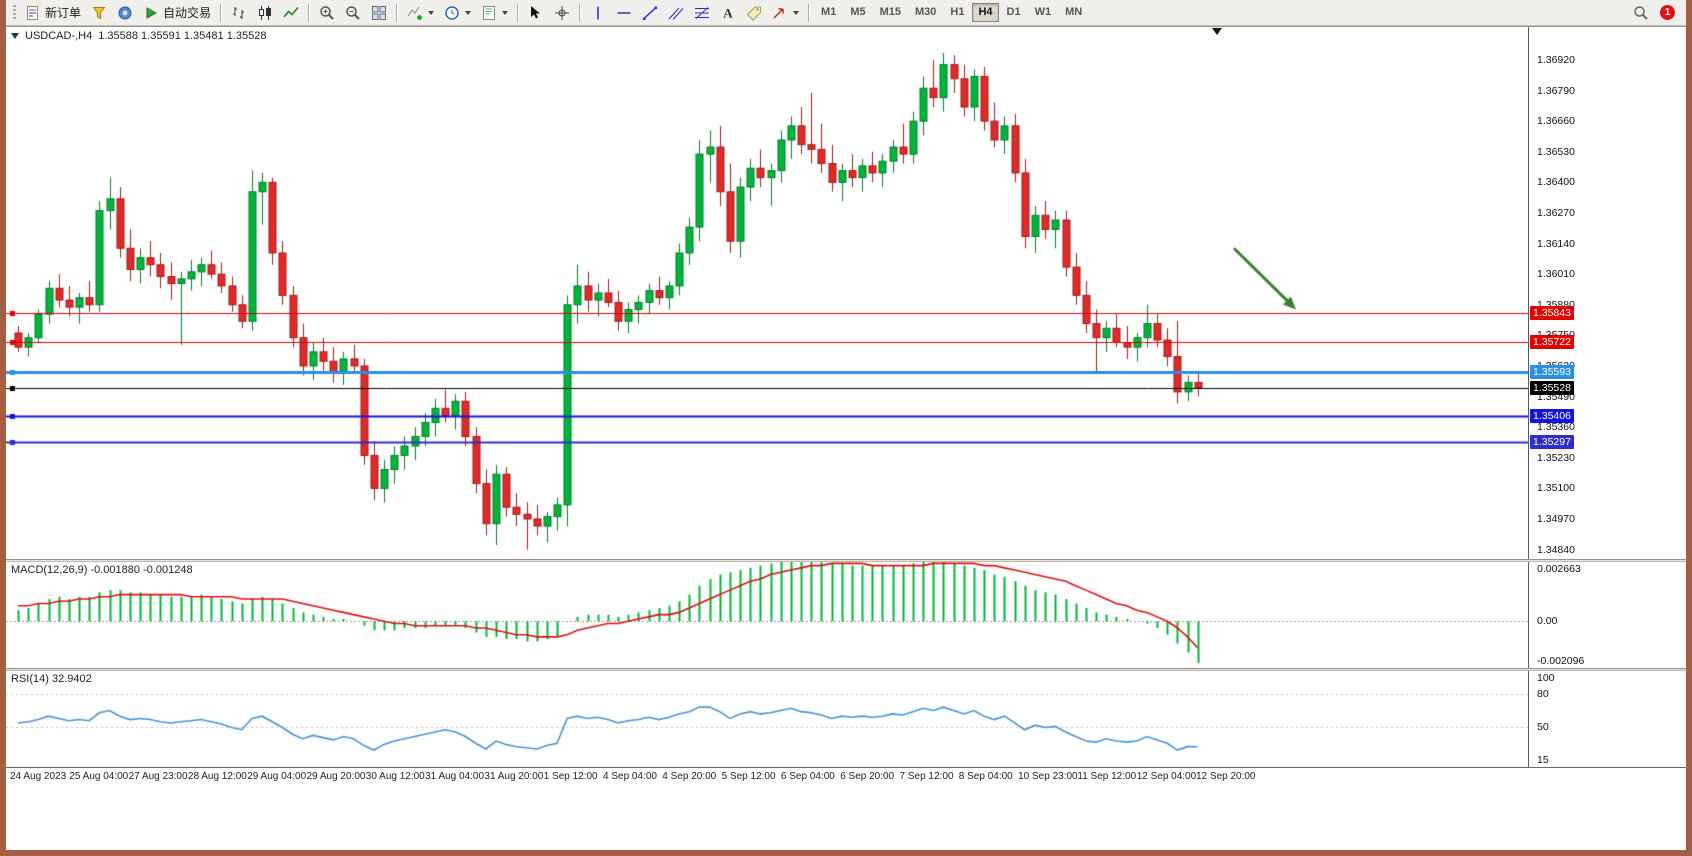  Describe the element at coordinates (217, 776) in the screenshot. I see `time-axis-label: 28 Aug 12:00` at that location.